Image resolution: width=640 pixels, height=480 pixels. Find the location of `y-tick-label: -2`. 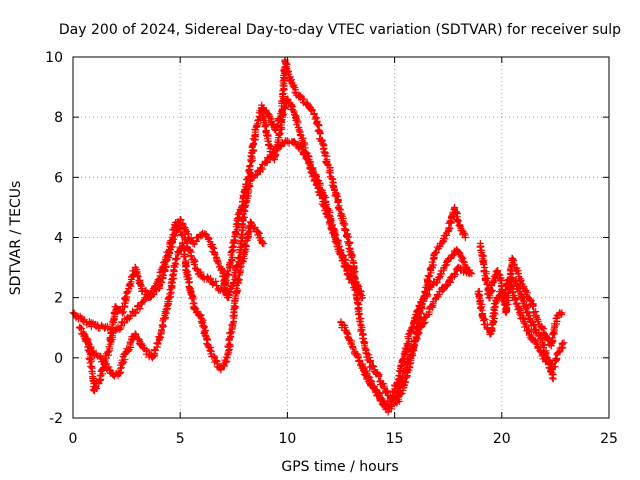

y-tick-label: -2 is located at coordinates (56, 419).